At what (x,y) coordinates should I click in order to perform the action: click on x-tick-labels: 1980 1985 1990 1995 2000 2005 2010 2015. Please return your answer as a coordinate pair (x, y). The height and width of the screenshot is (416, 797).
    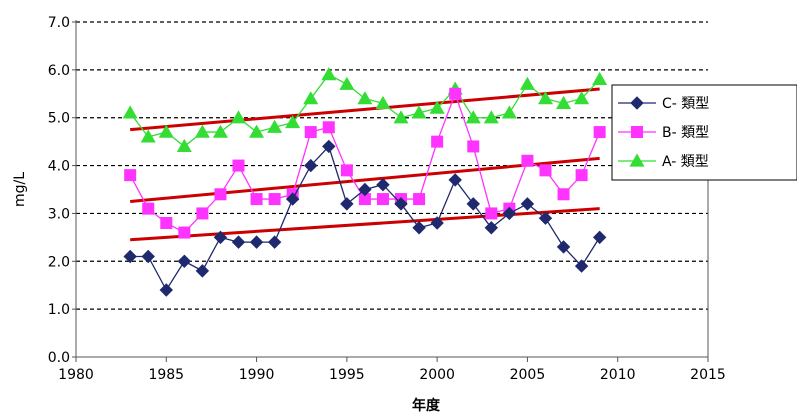
    Looking at the image, I should click on (392, 375).